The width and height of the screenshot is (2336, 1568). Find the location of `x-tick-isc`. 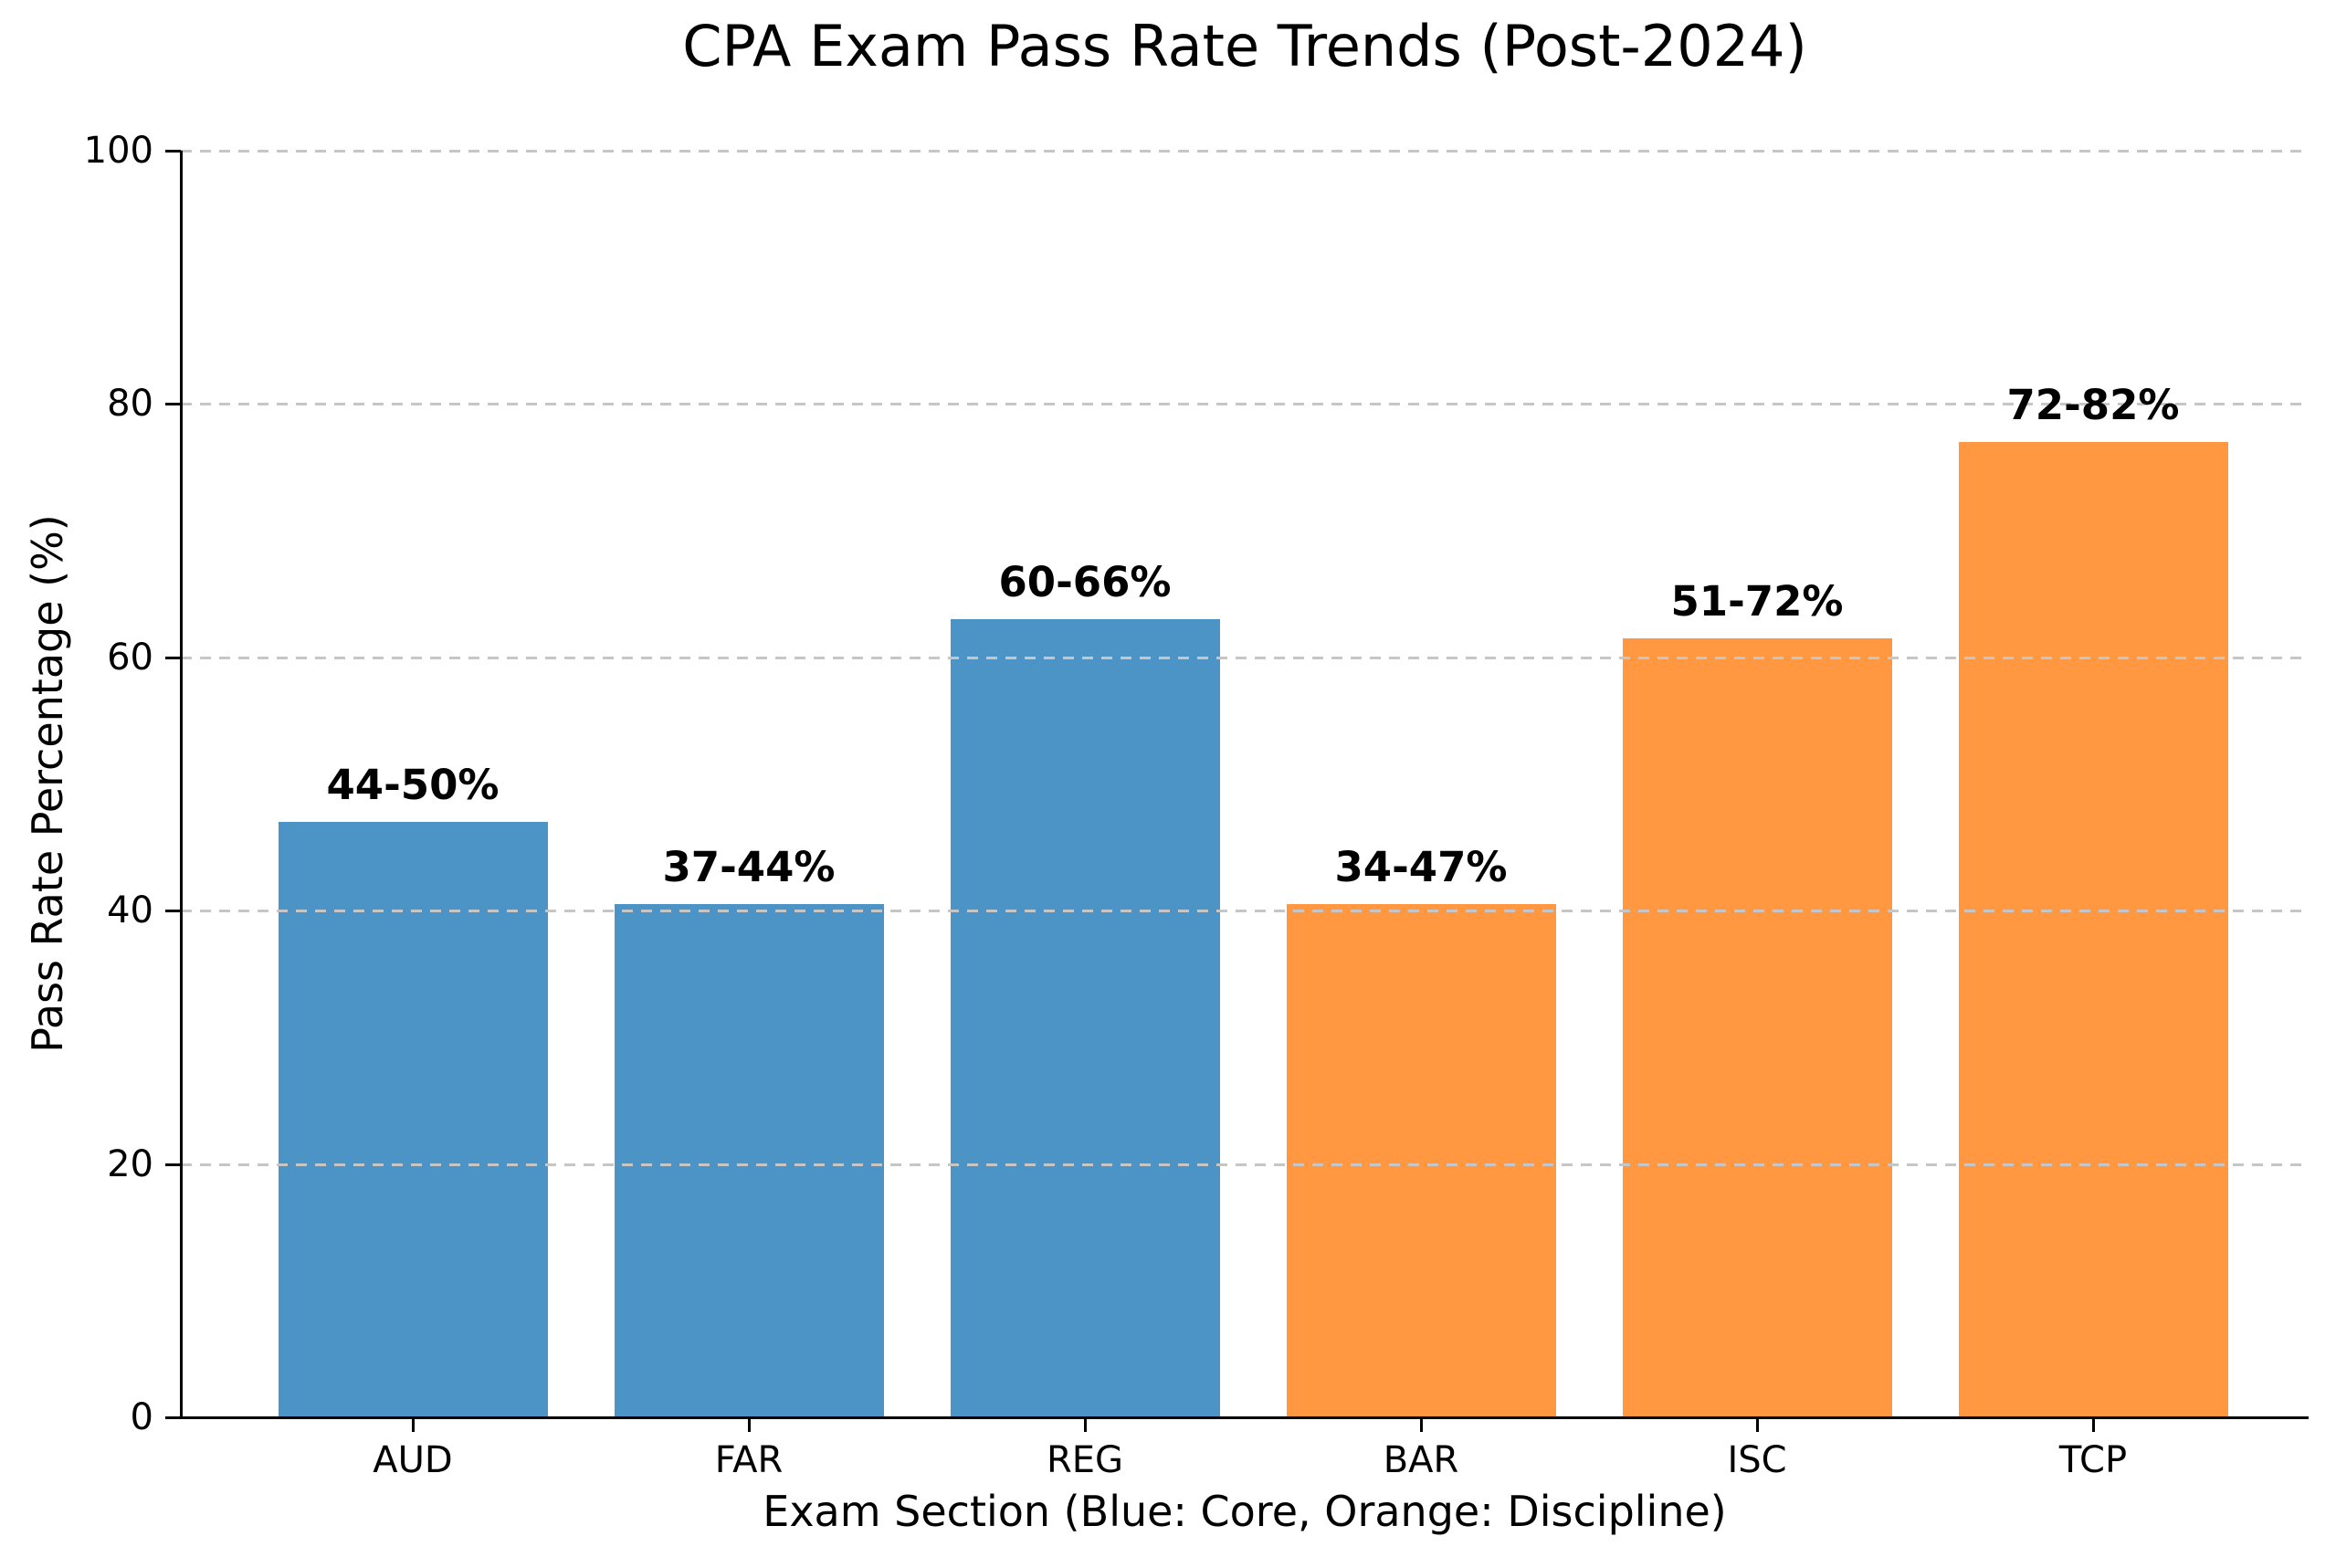

x-tick-isc is located at coordinates (1757, 1424).